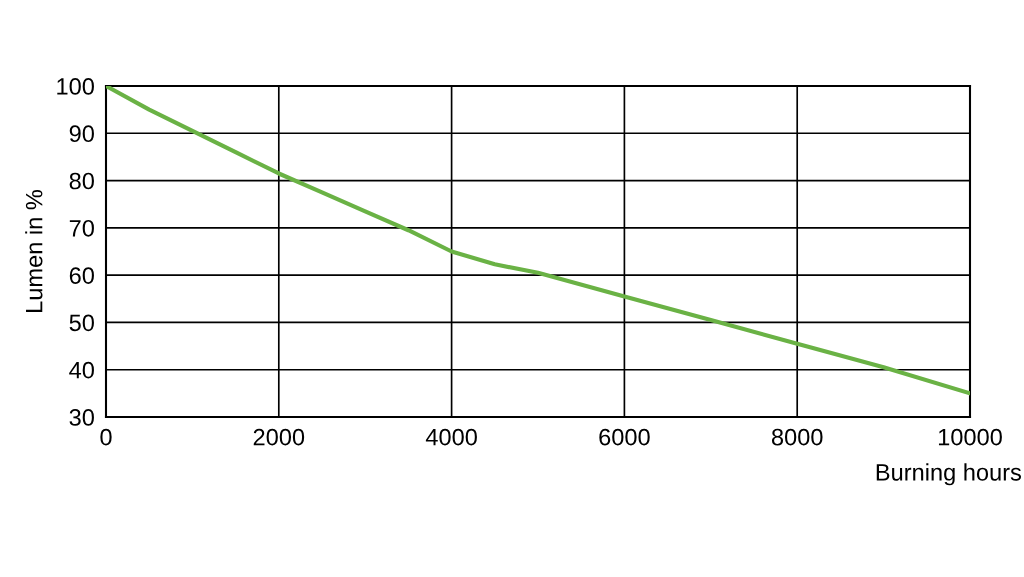 The width and height of the screenshot is (1024, 577). I want to click on x-tick-label: 6000, so click(624, 437).